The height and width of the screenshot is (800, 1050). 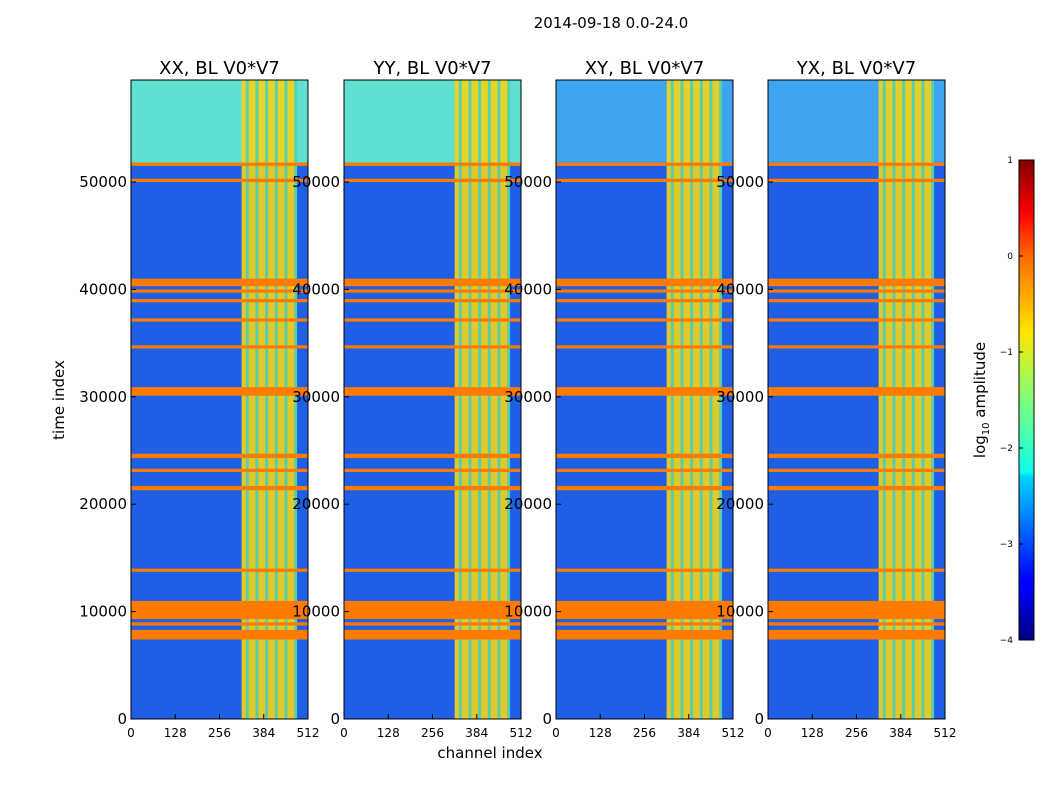 What do you see at coordinates (1003, 401) in the screenshot?
I see `colorbar: 1 0 −1 −2 −3 −4 log10 amplitude` at bounding box center [1003, 401].